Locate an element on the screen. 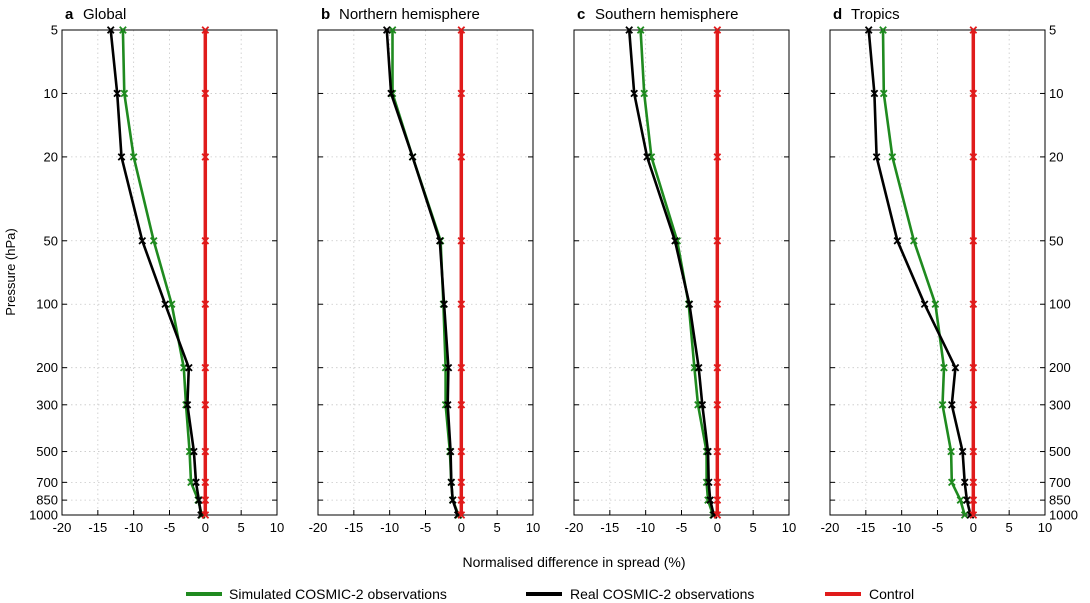 This screenshot has height=603, width=1090. legend-item-control: Control is located at coordinates (869, 594).